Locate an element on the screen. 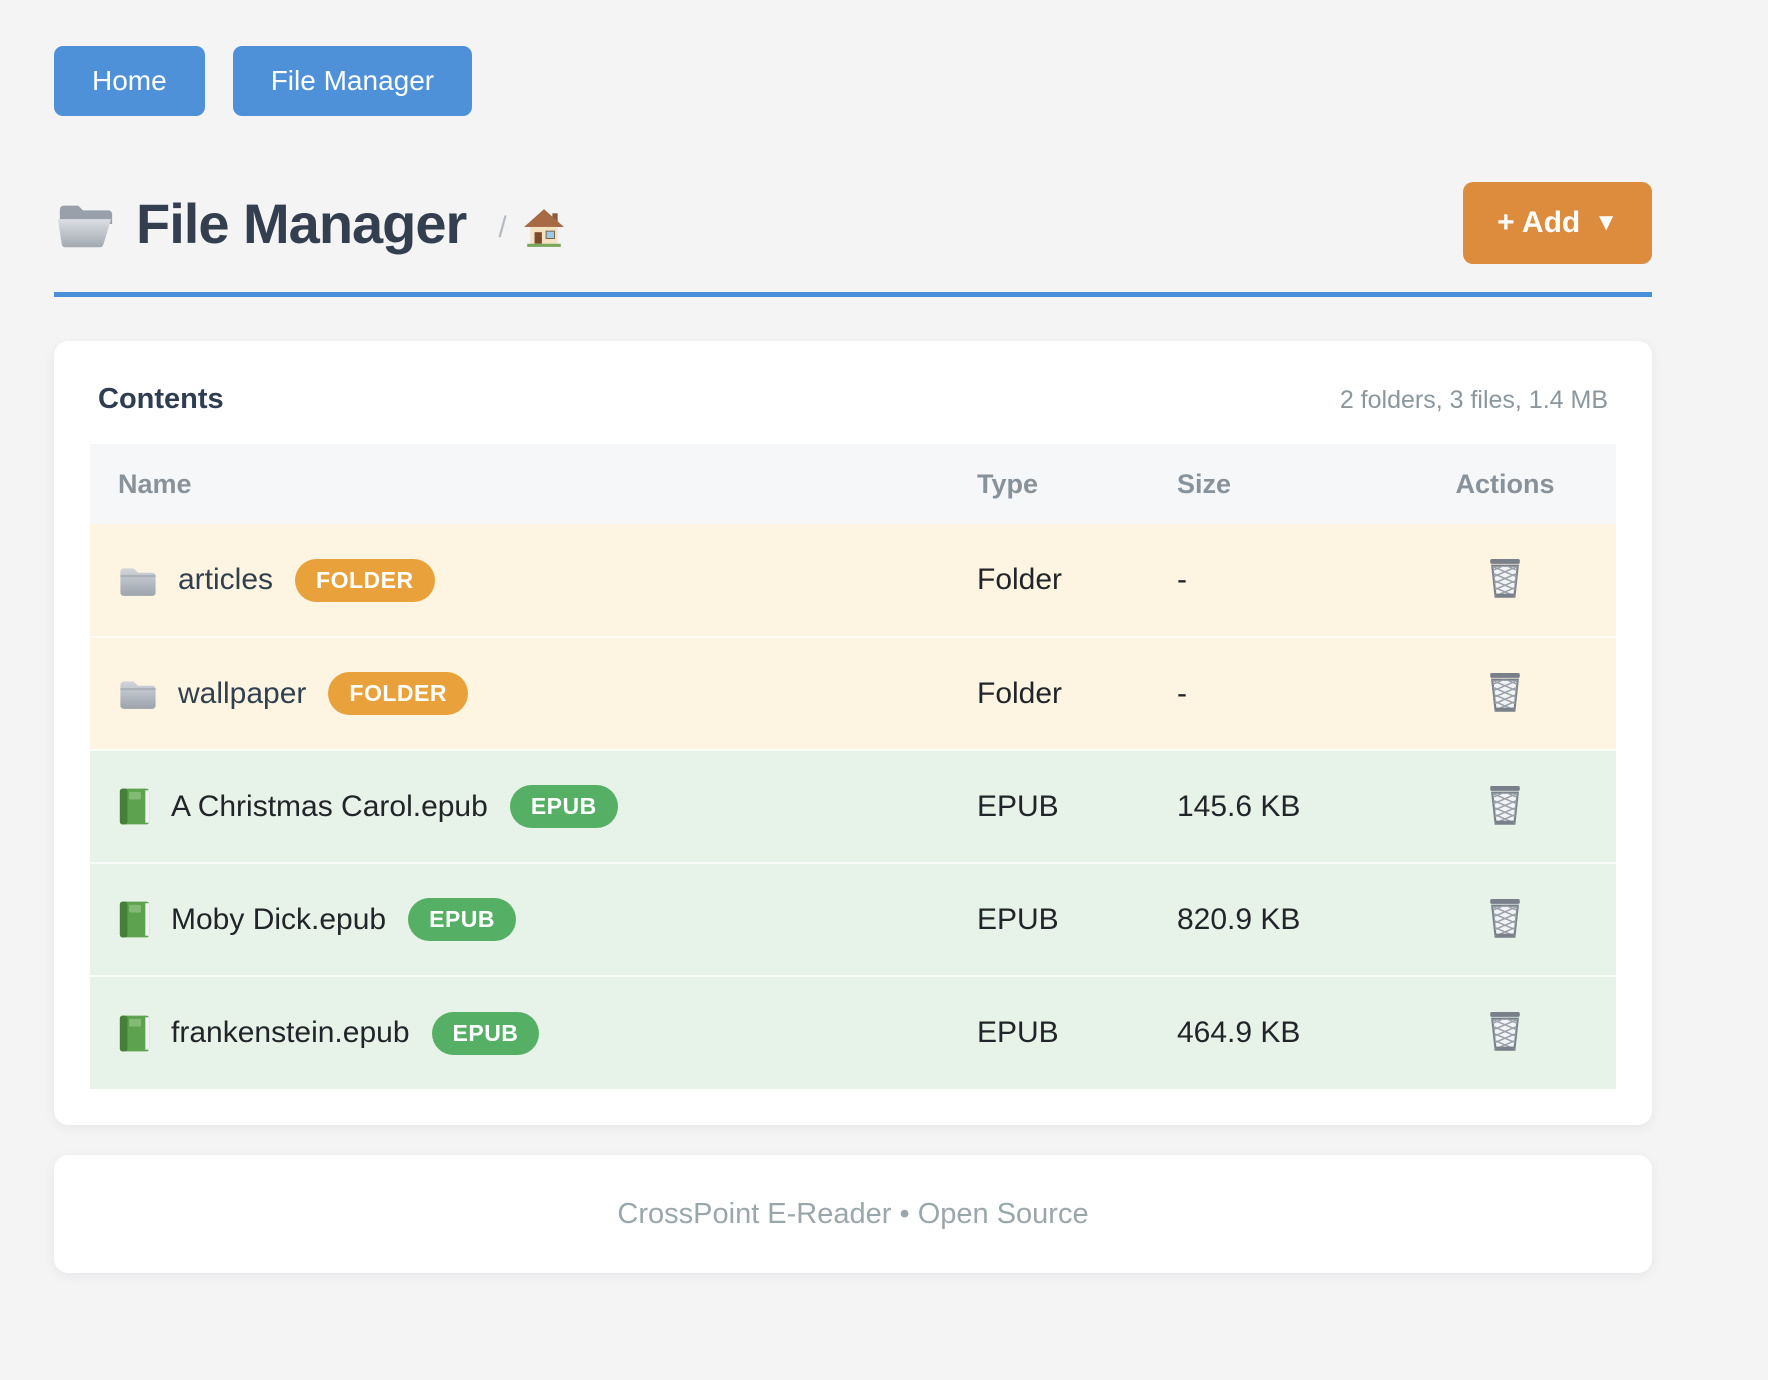 This screenshot has height=1380, width=1768. house-icon is located at coordinates (544, 228).